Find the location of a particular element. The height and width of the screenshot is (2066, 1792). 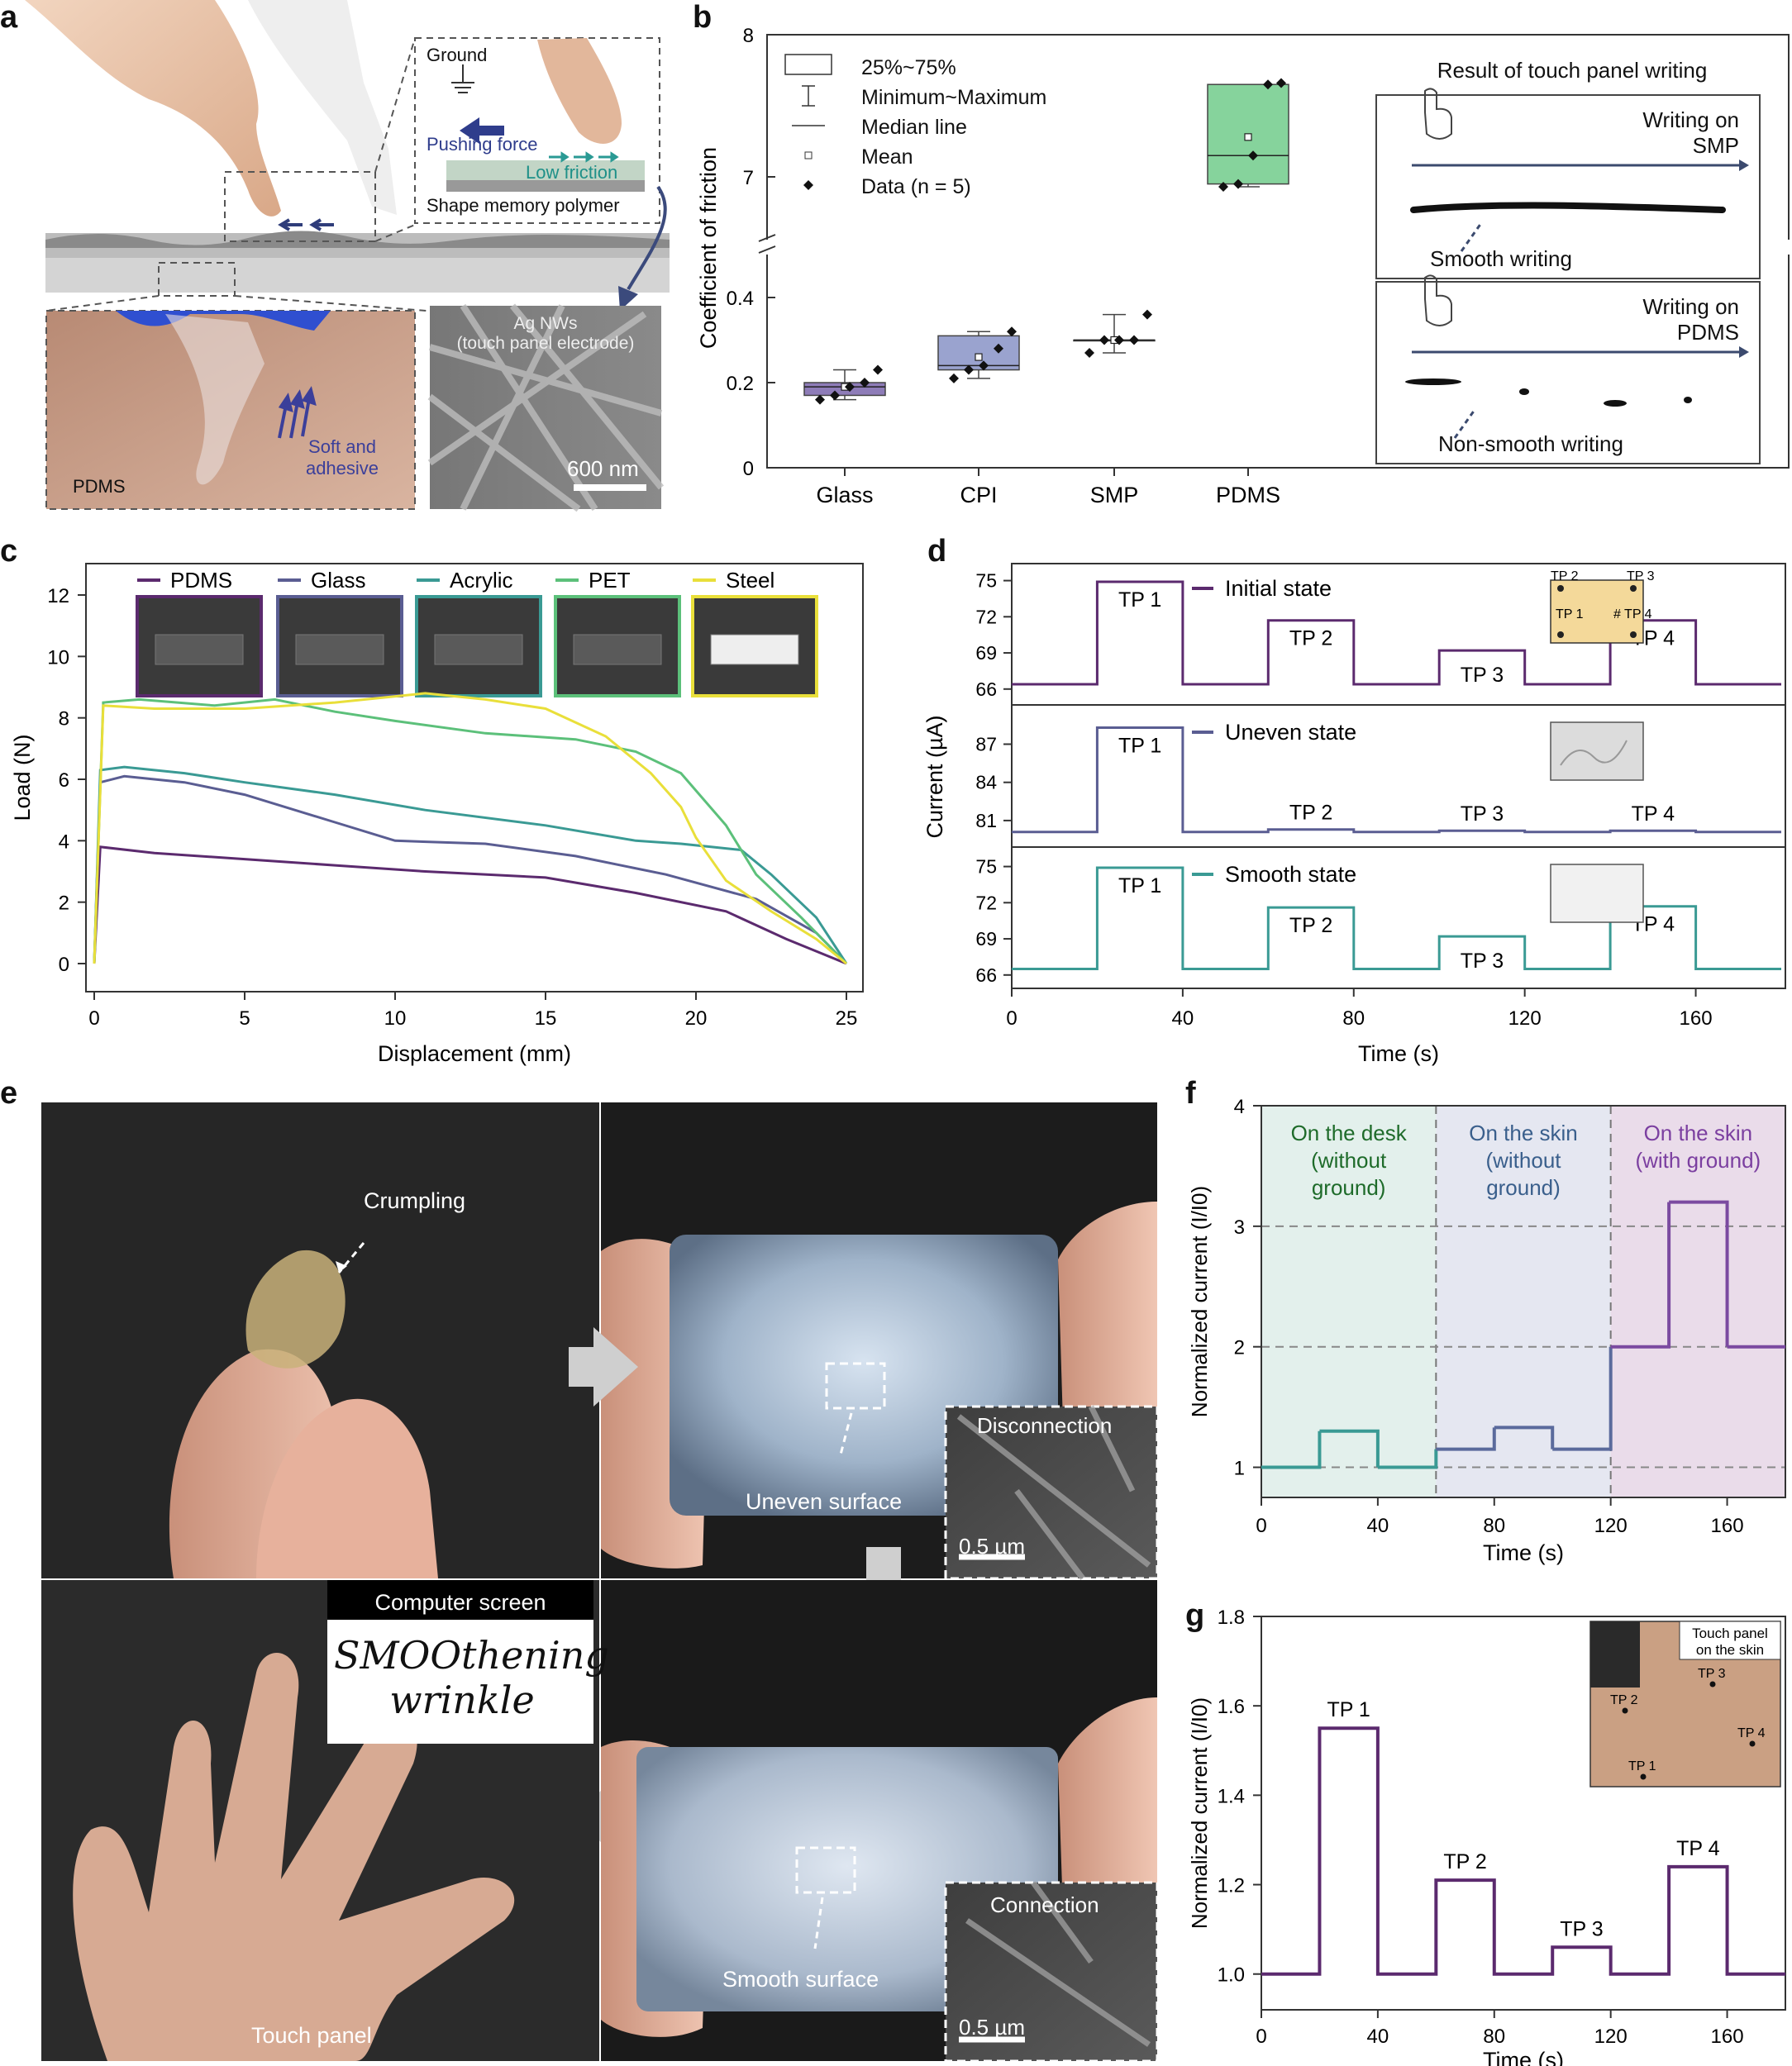

pdms-writing-box: Writing on PDMS Non-smooth writing is located at coordinates (1568, 373).